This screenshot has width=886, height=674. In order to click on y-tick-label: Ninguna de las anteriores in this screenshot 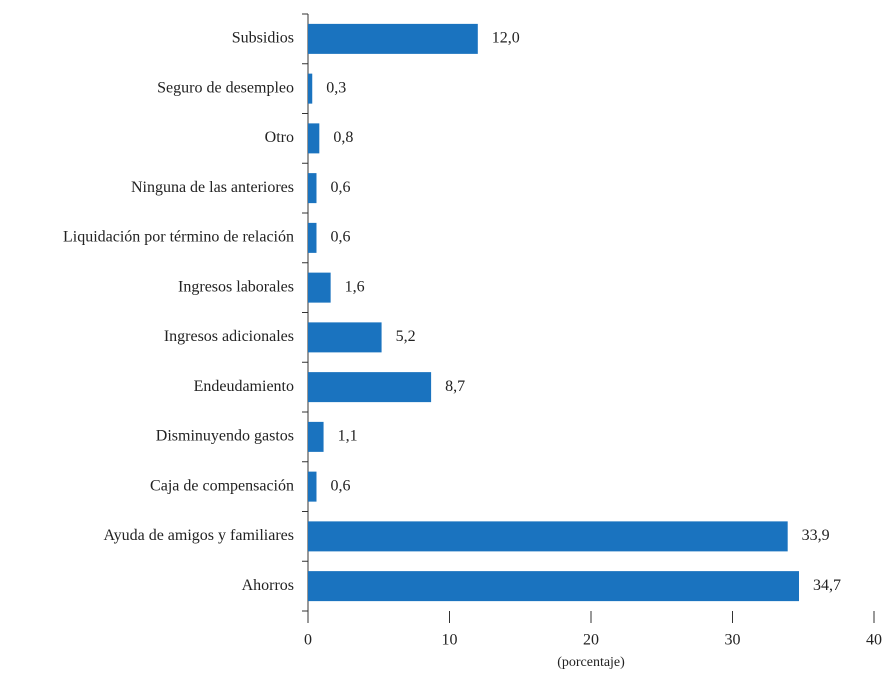, I will do `click(212, 187)`.